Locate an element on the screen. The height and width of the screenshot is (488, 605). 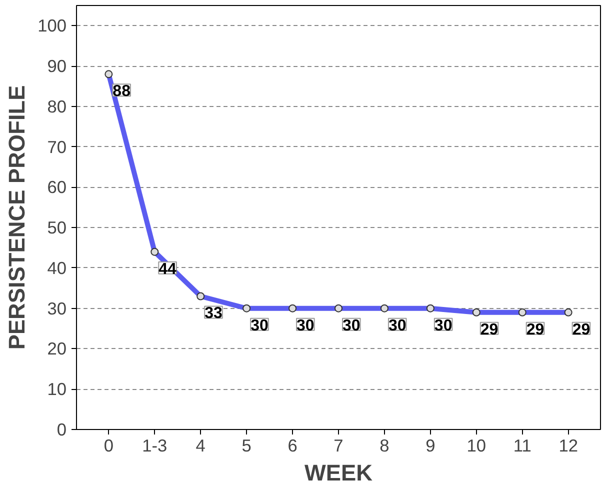
y-tick-label: 90 is located at coordinates (57, 66).